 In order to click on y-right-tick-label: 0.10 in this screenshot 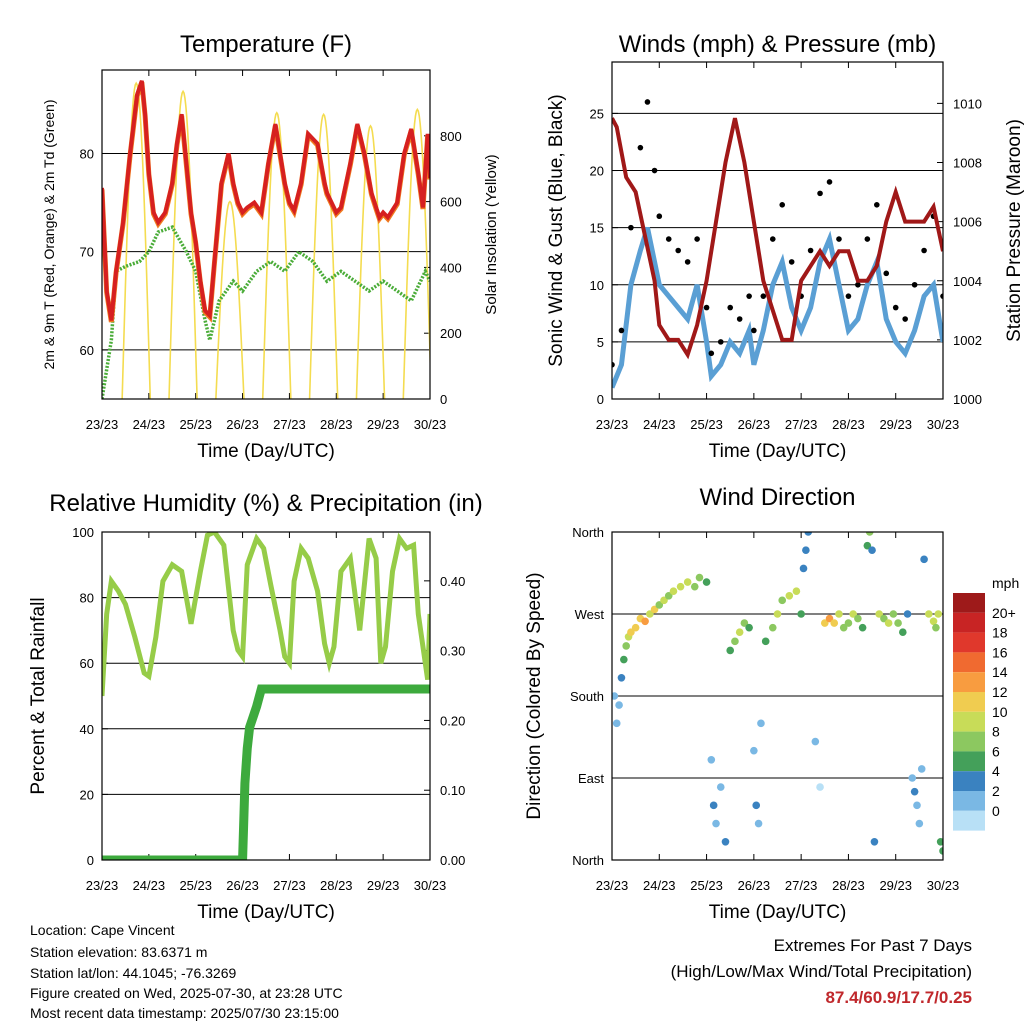, I will do `click(452, 790)`.